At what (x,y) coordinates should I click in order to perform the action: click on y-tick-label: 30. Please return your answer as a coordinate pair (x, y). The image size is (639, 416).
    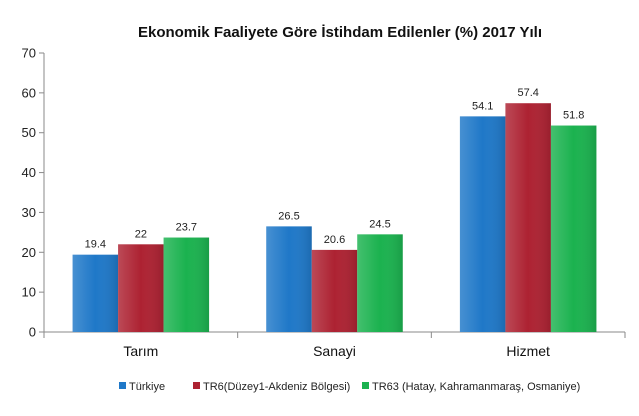
    Looking at the image, I should click on (29, 212).